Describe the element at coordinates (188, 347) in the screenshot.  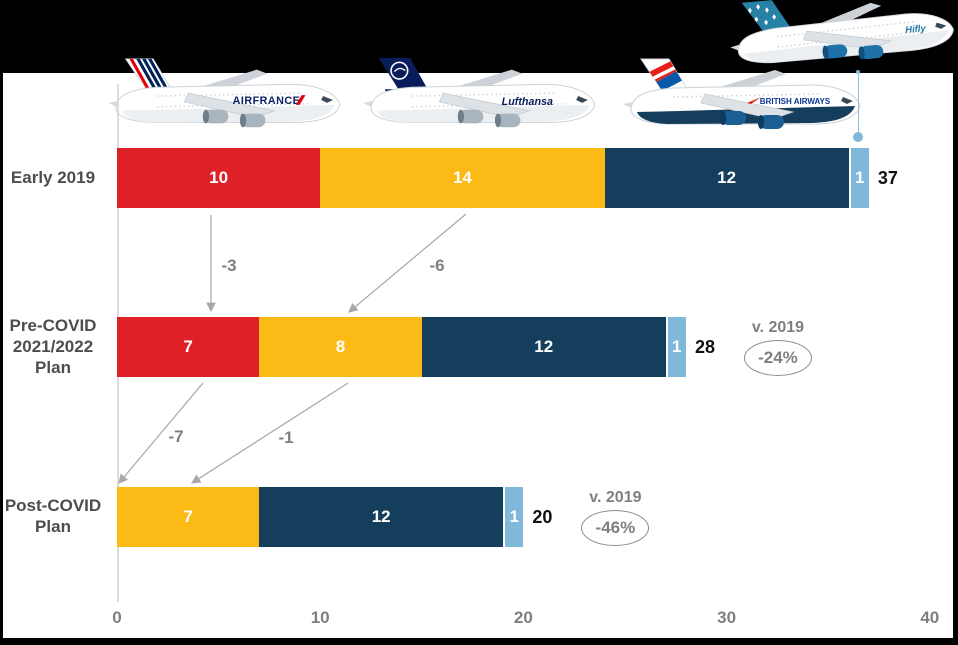
I see `bar-segment-air-france-pre-covid-2021-2022-plan: 7` at that location.